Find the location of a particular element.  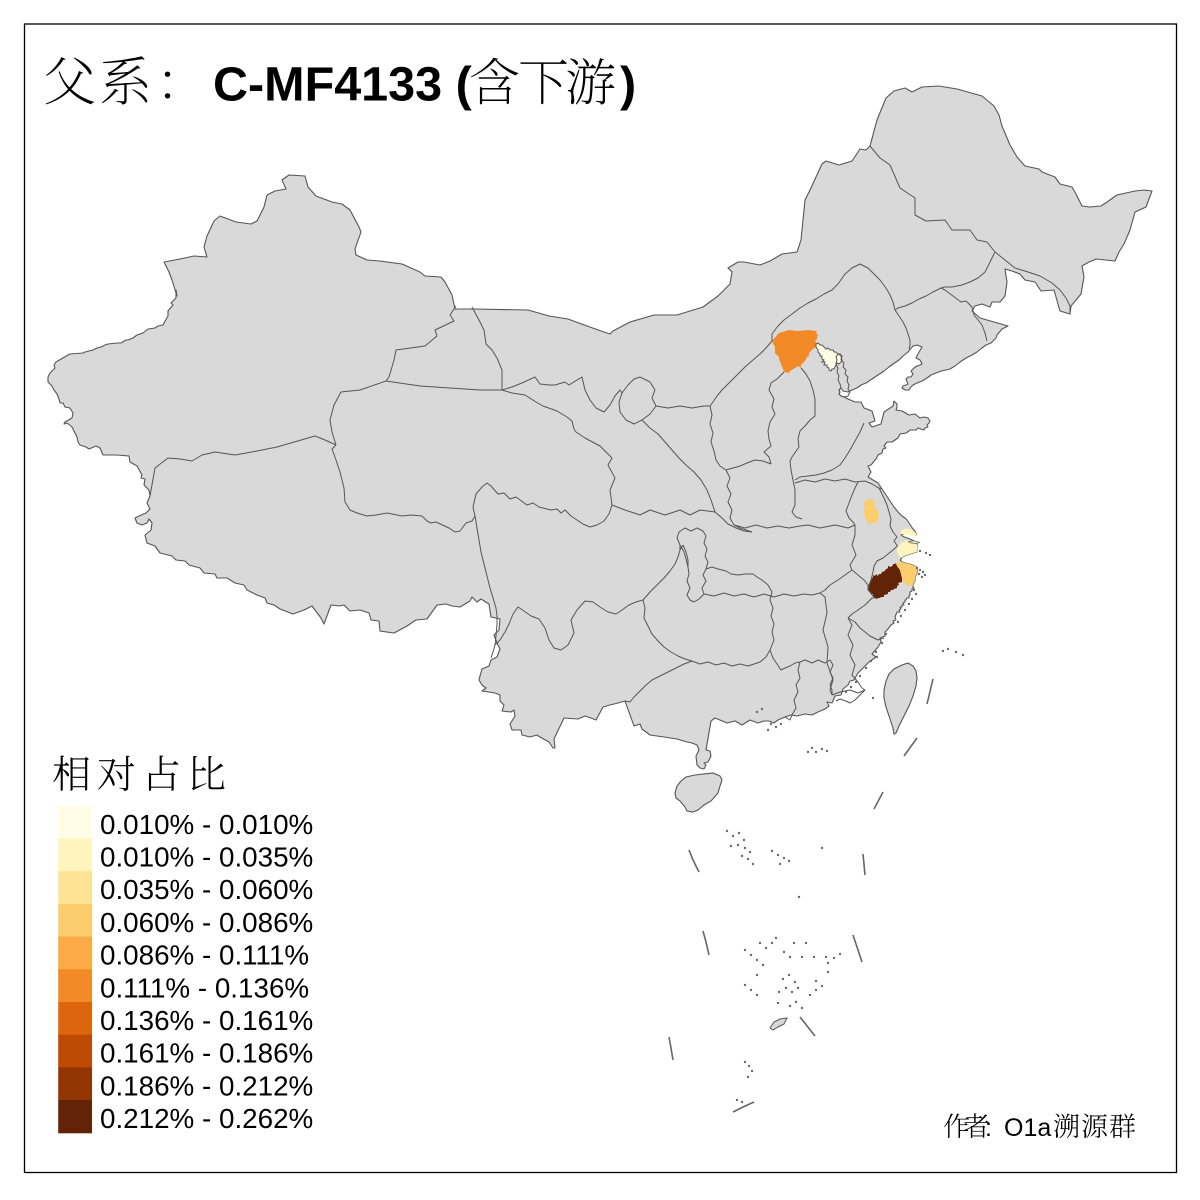

svg-text: 0.060% - 0.086% is located at coordinates (206, 922).